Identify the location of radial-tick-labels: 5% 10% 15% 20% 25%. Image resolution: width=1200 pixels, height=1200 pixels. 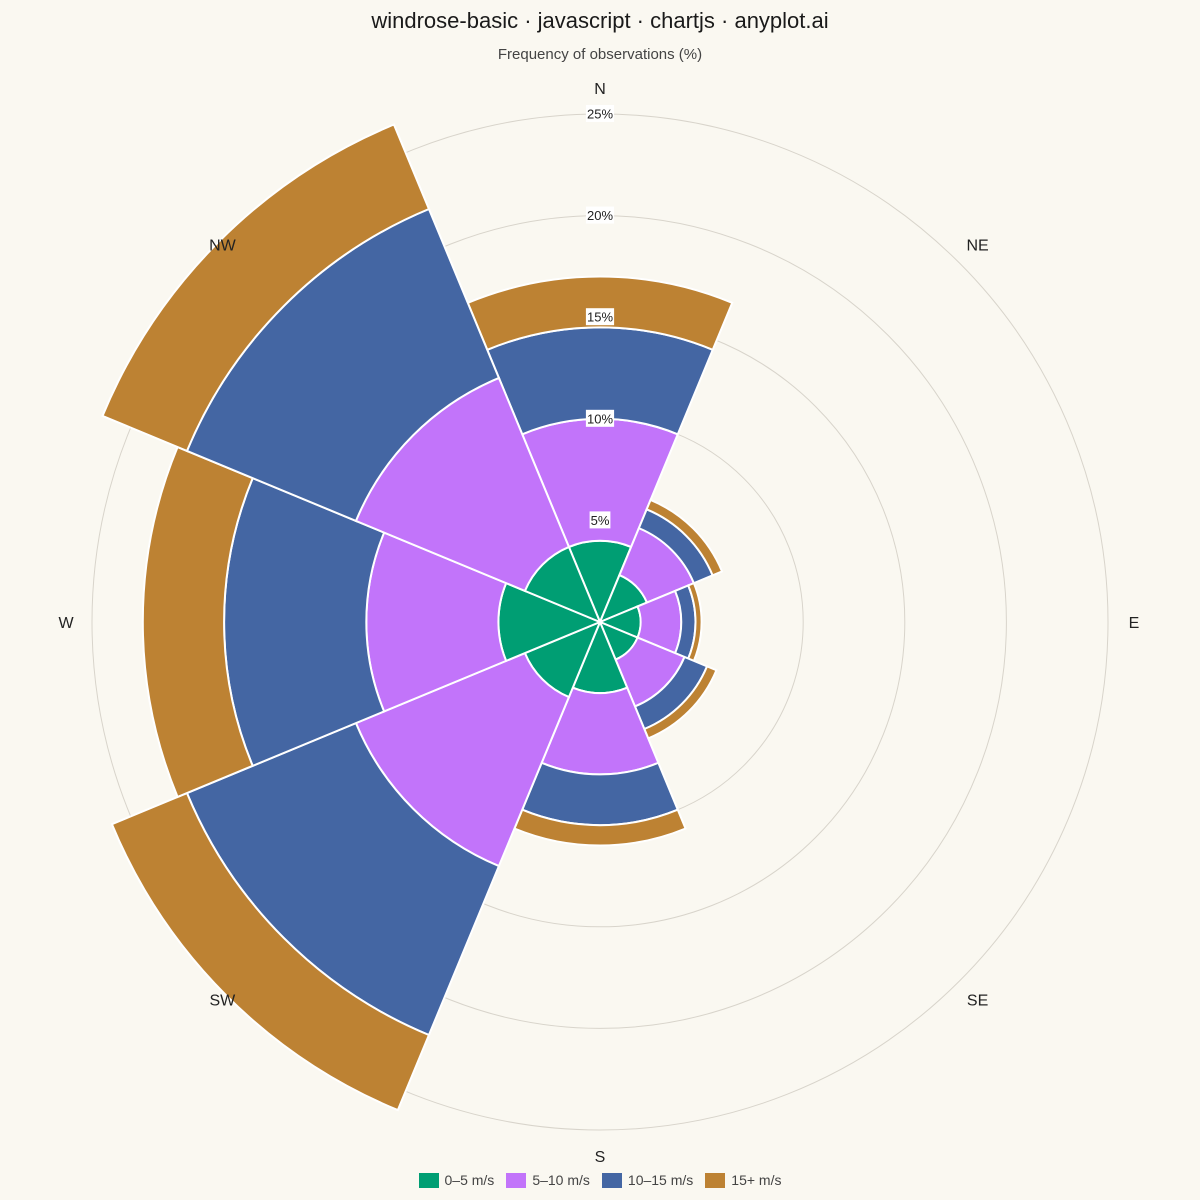
(600, 317).